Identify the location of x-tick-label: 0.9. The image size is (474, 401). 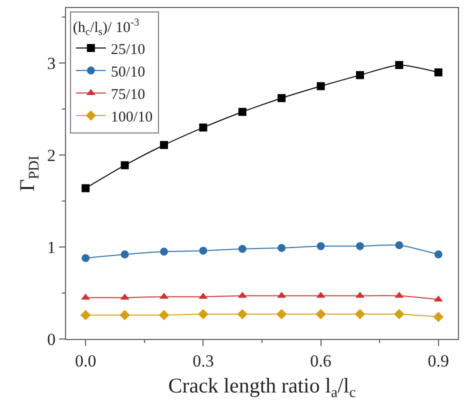
(439, 360).